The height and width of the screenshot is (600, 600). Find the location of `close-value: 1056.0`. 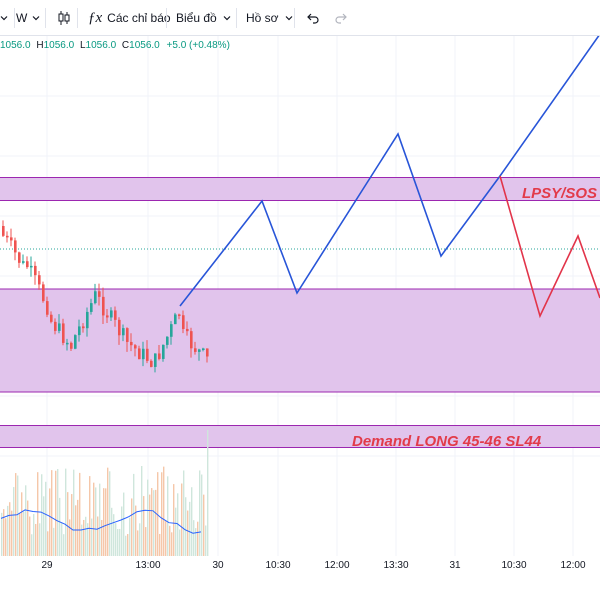

close-value: 1056.0 is located at coordinates (144, 45).